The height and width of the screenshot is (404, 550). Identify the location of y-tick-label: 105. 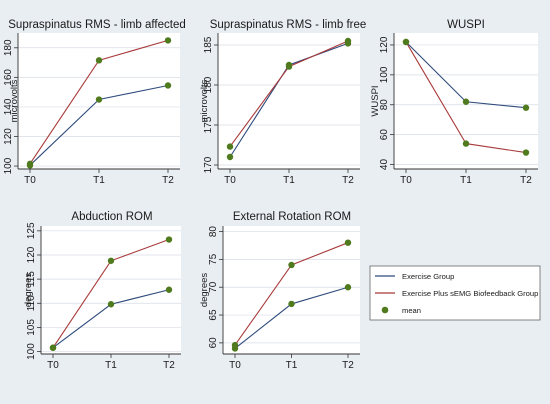
(31, 327).